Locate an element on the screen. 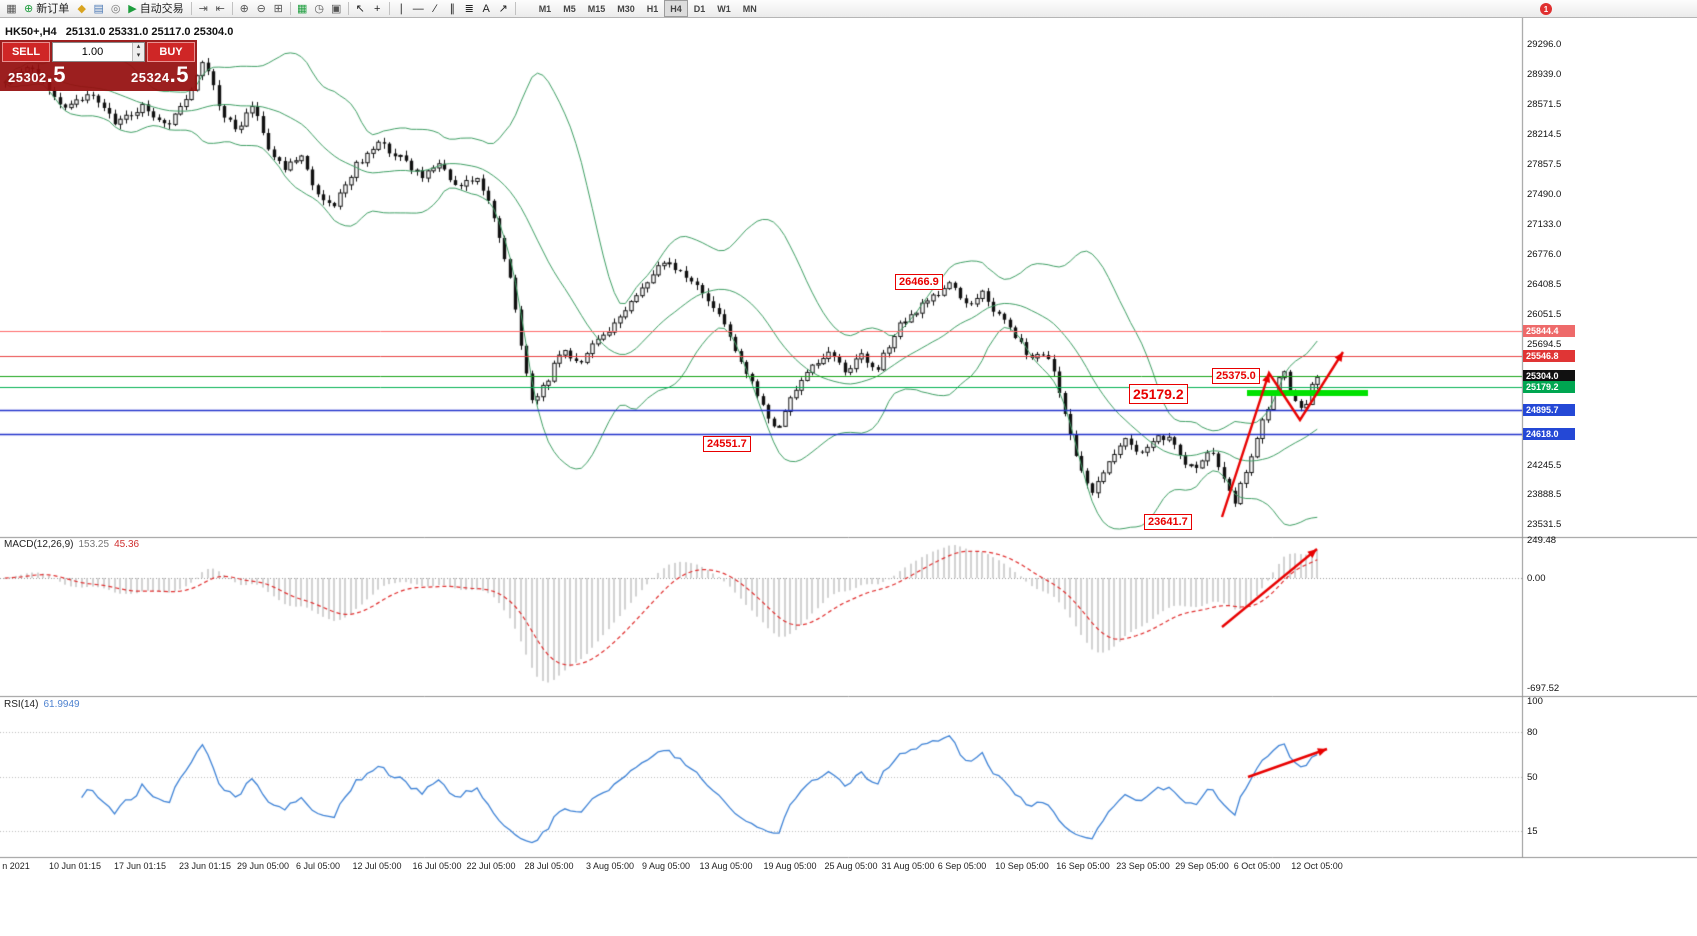  time-axis-label: 28 Jul 05:00 is located at coordinates (549, 866).